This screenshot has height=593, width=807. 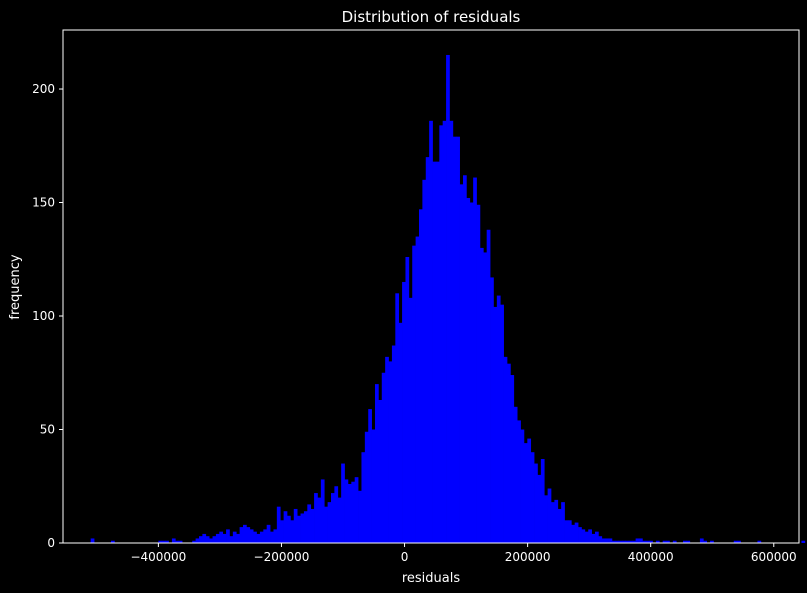 What do you see at coordinates (463, 553) in the screenshot?
I see `x-axis-ticks: −400000 −200000 0 200000 400000 600000` at bounding box center [463, 553].